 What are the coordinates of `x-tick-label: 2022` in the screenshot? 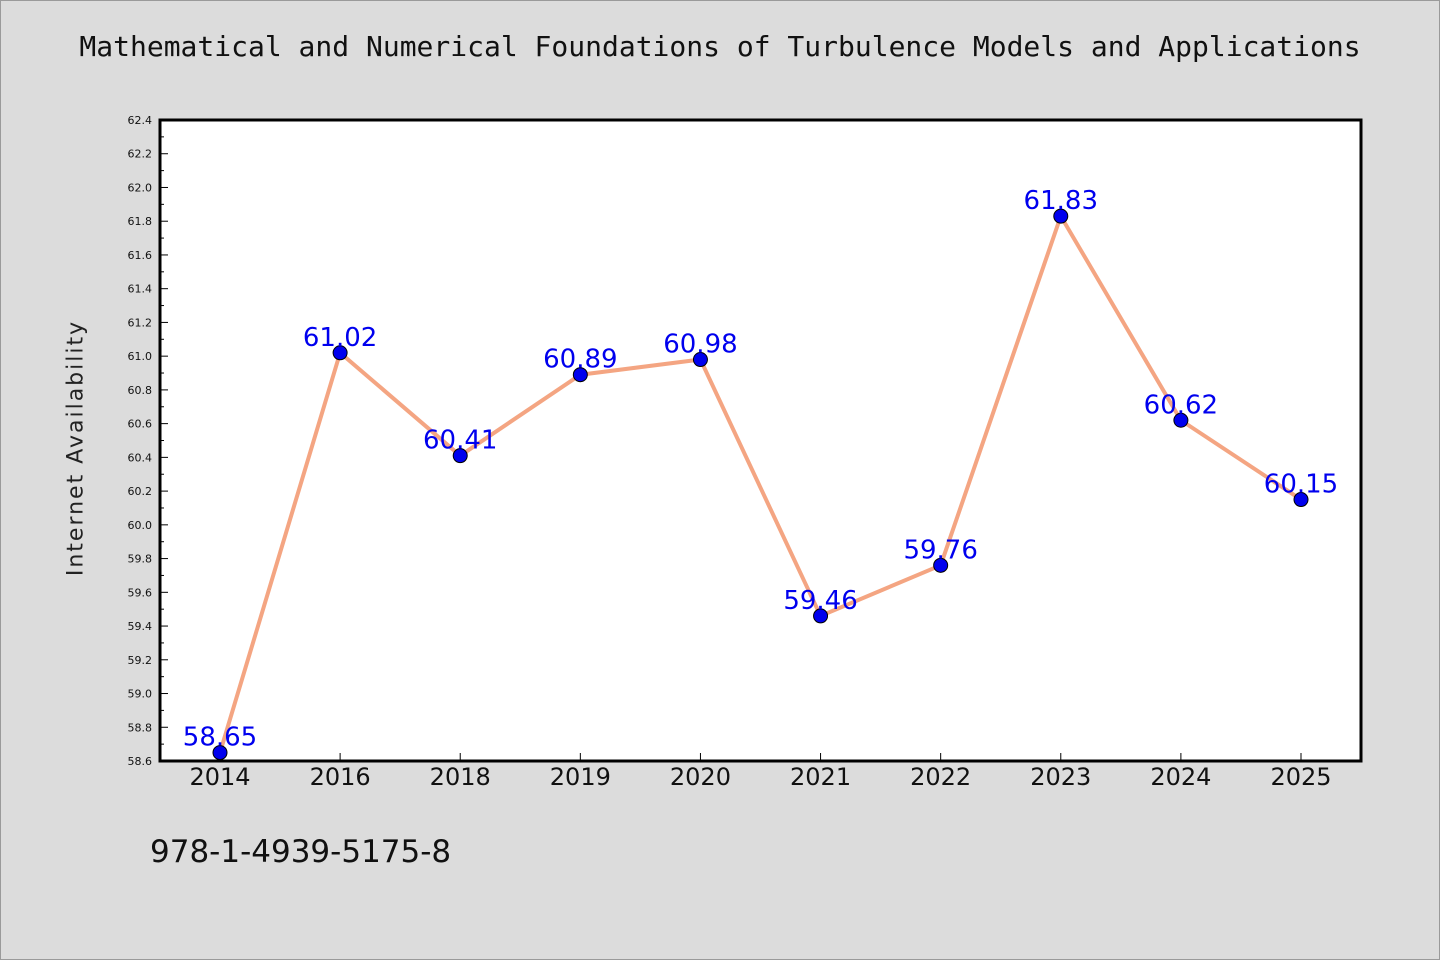 It's located at (940, 777).